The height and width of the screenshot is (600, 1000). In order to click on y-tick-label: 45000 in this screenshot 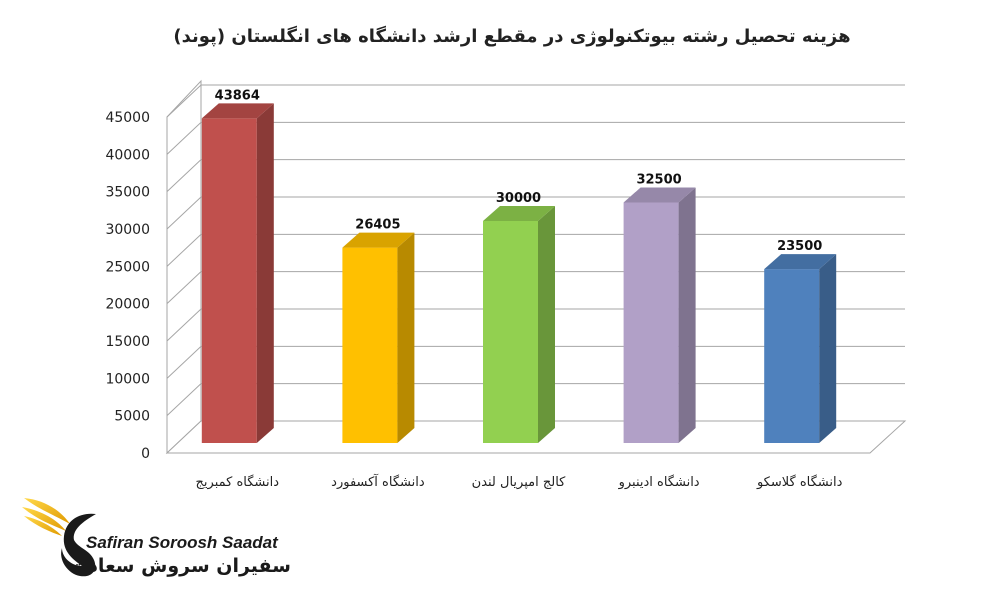, I will do `click(127, 118)`.